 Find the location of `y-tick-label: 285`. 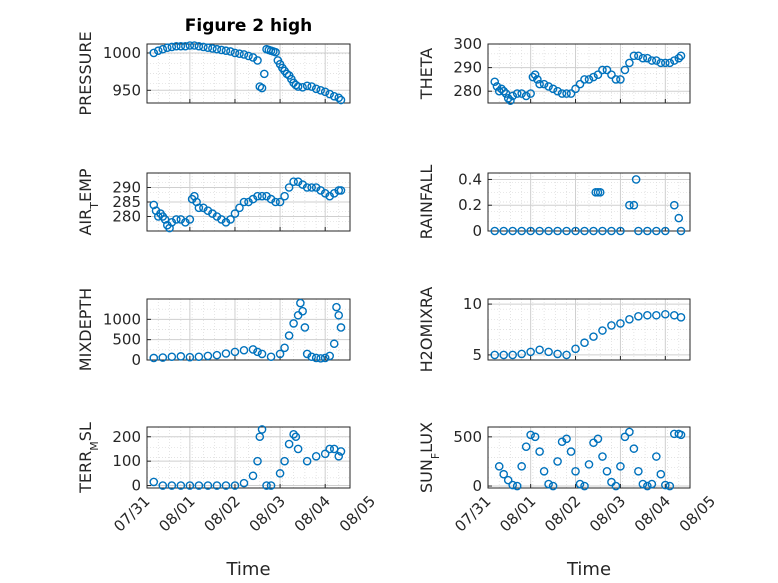

y-tick-label: 285 is located at coordinates (126, 202).